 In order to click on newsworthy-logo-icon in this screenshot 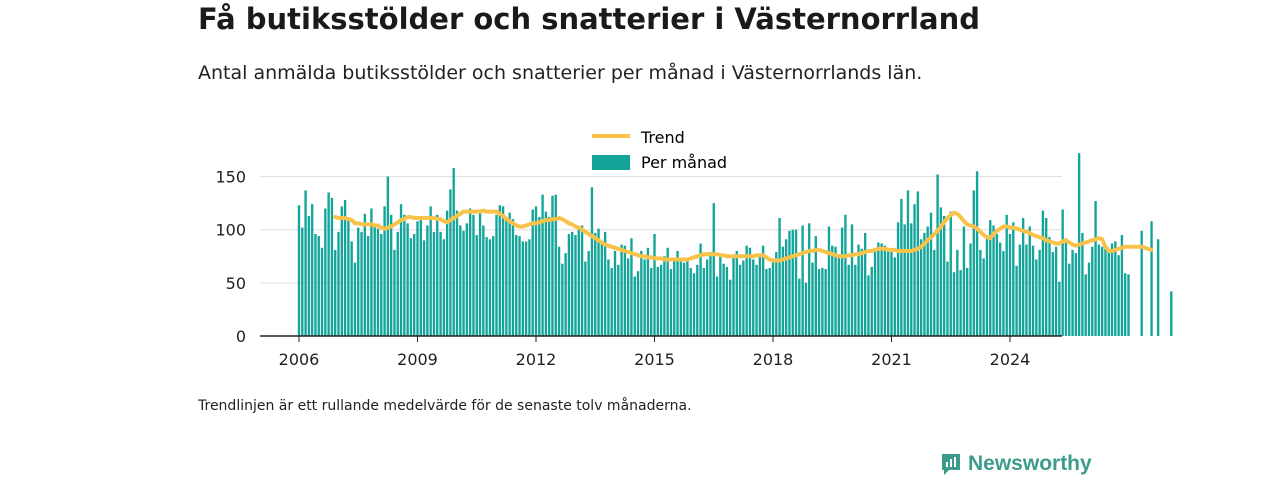, I will do `click(951, 464)`.